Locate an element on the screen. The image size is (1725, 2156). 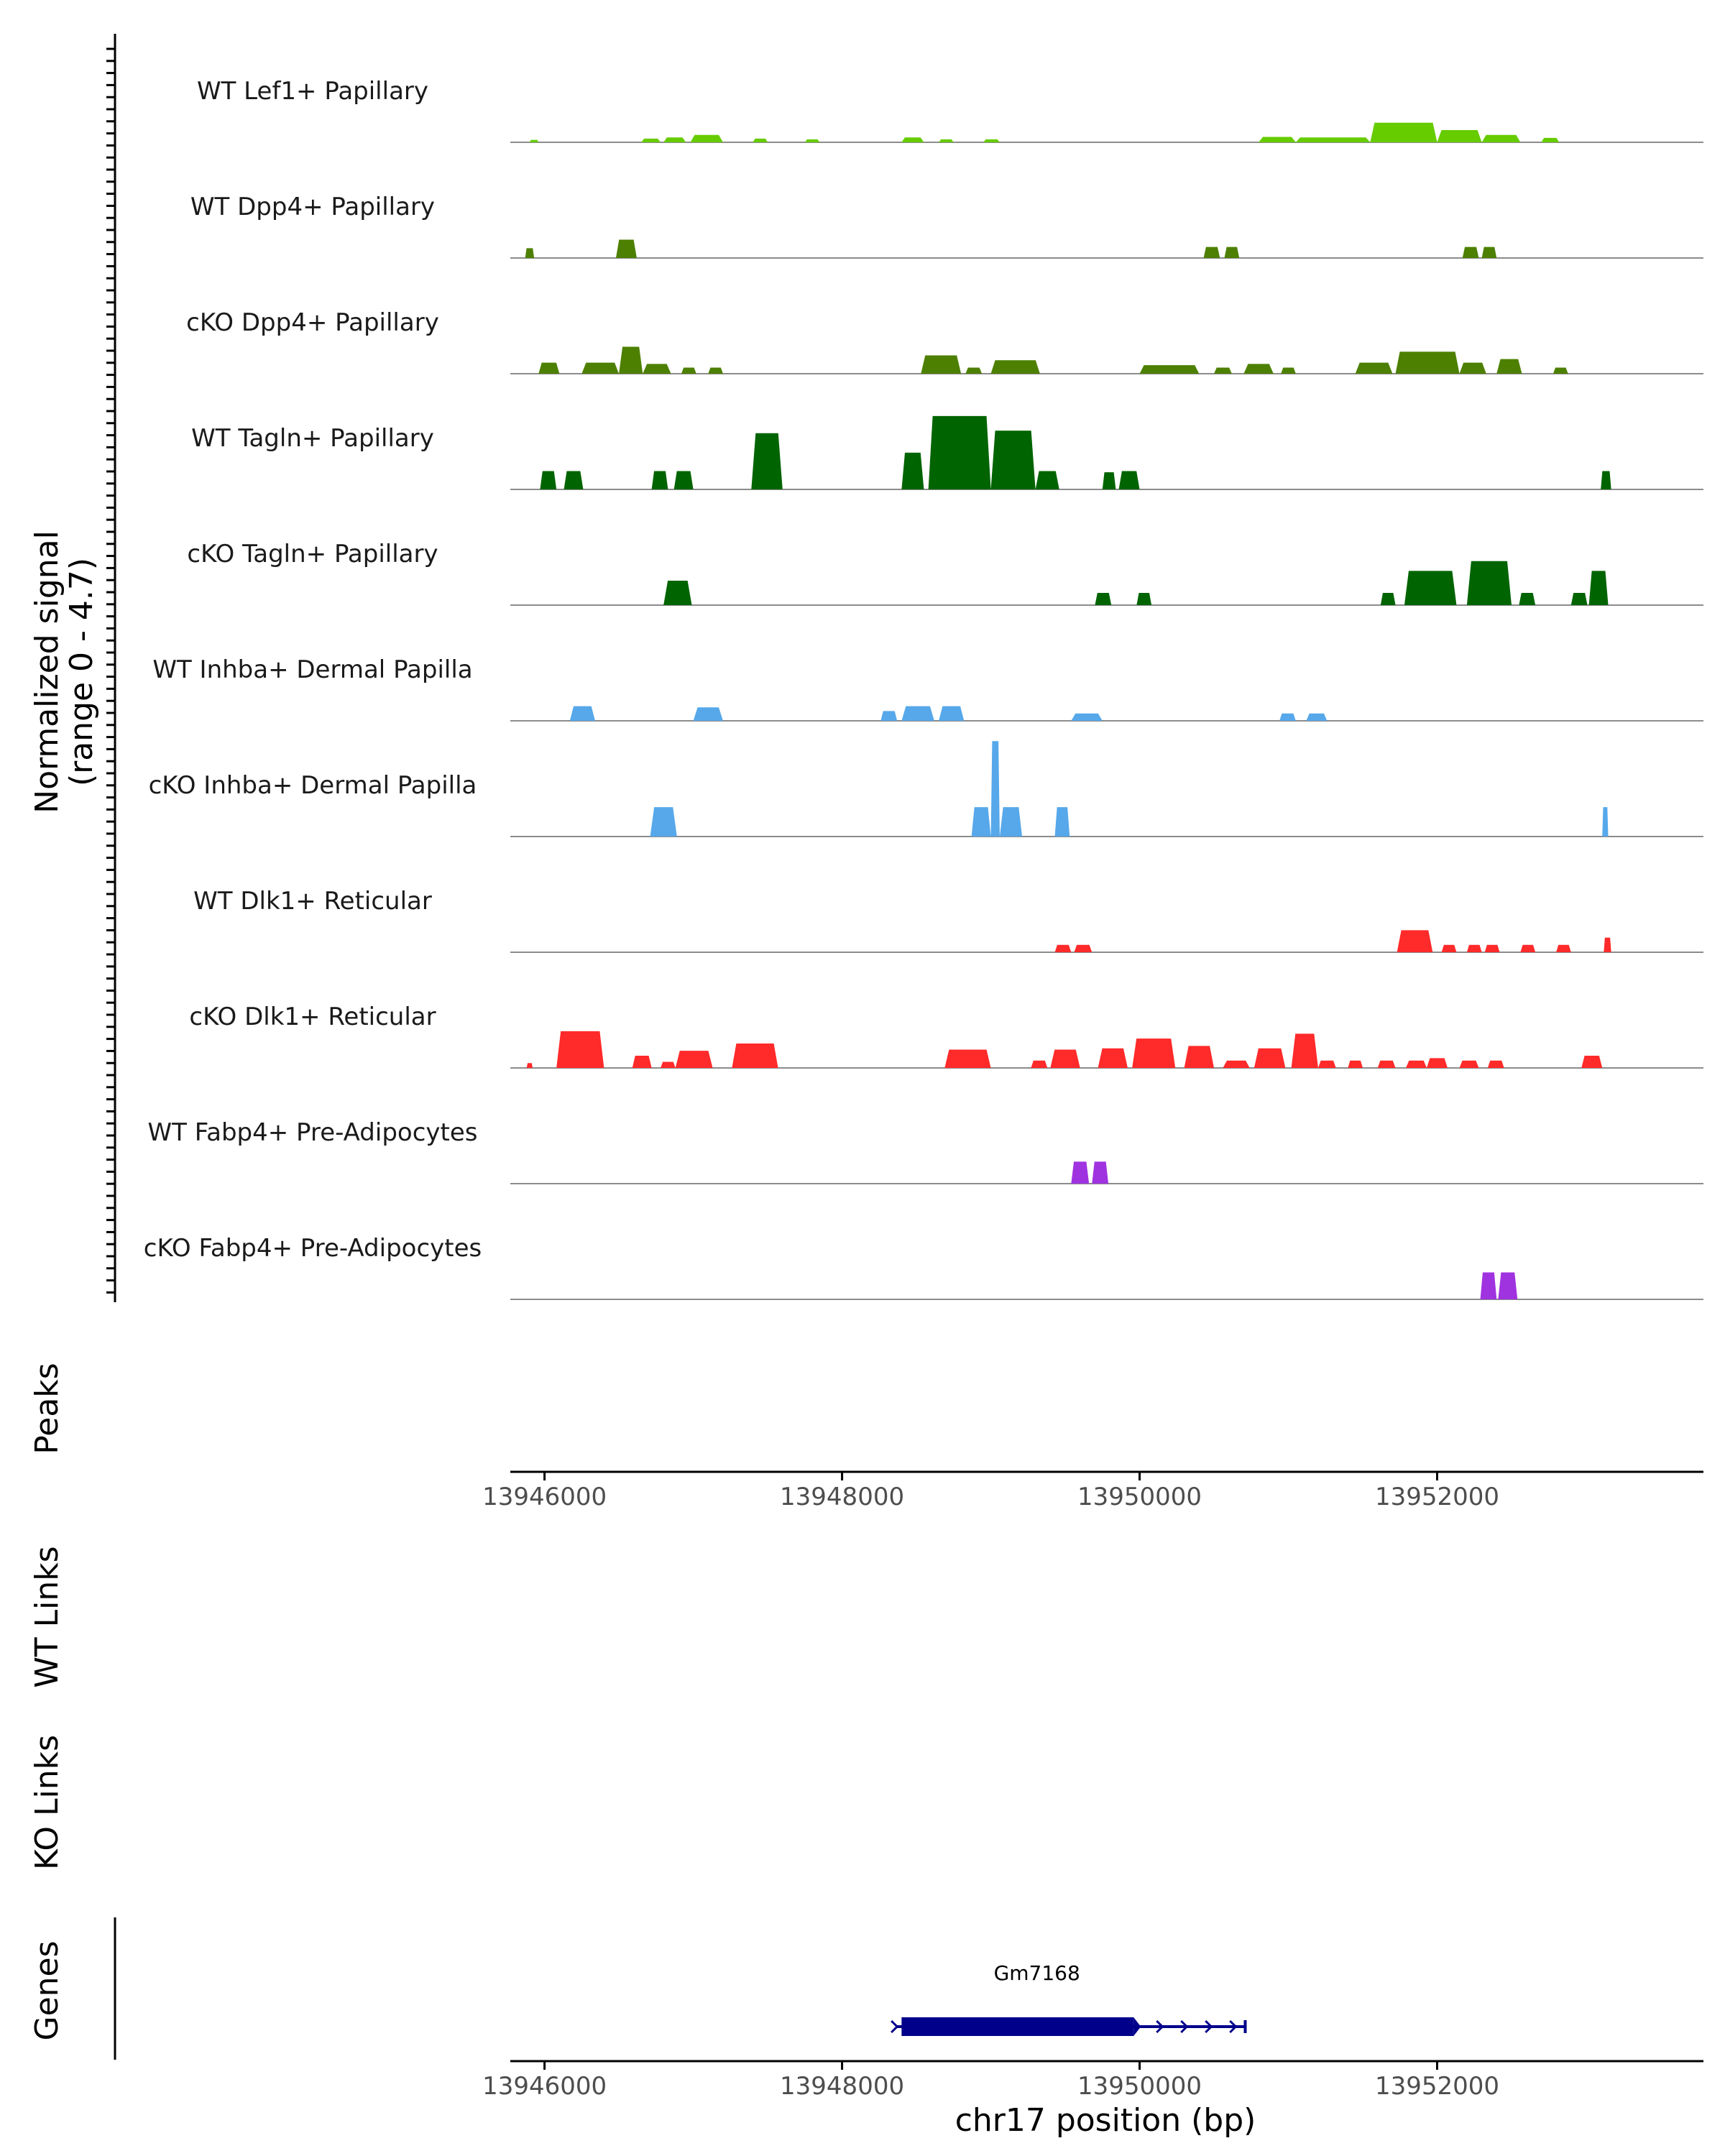
track-label: cKO Dlk1+ Reticular is located at coordinates (312, 1017).